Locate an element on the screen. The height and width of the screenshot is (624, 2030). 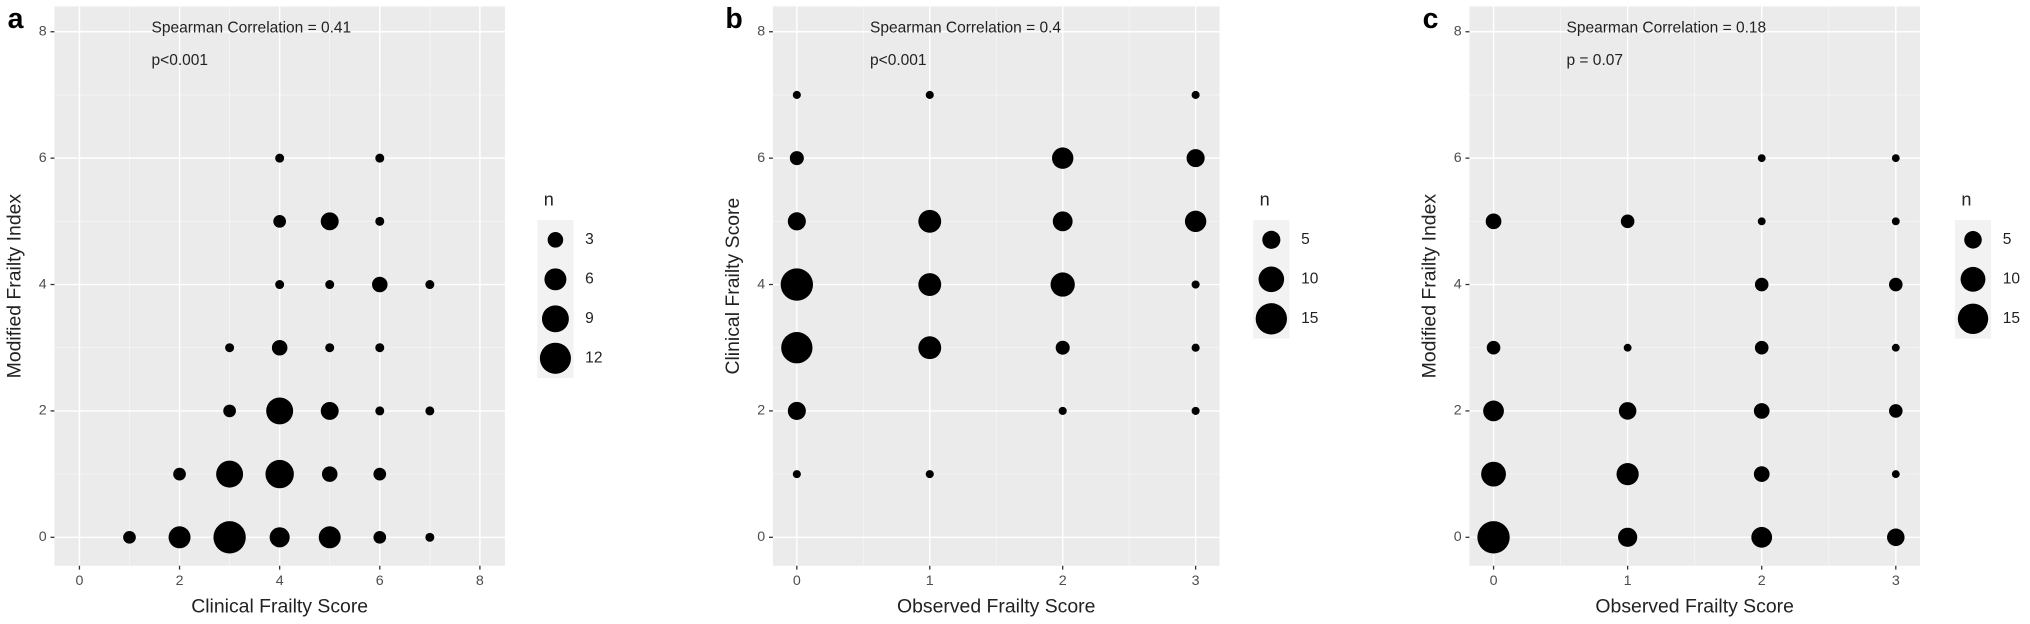
panel-label: a is located at coordinates (16, 19).